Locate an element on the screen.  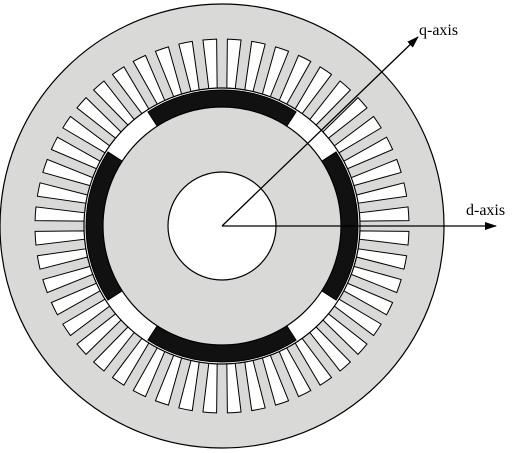
q-axis-label: q-axis is located at coordinates (438, 30).